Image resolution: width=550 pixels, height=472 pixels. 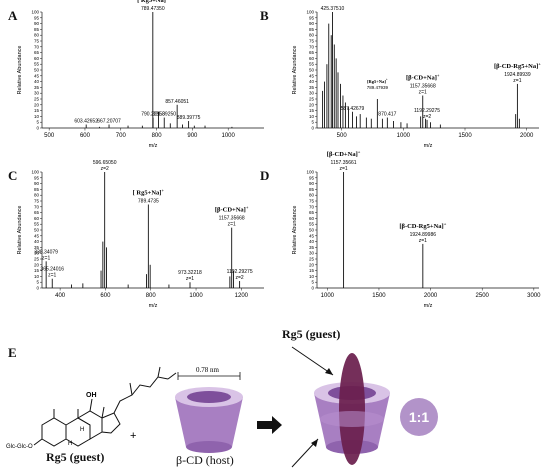 I want to click on guest-pointer-head, so click(x=329, y=371).